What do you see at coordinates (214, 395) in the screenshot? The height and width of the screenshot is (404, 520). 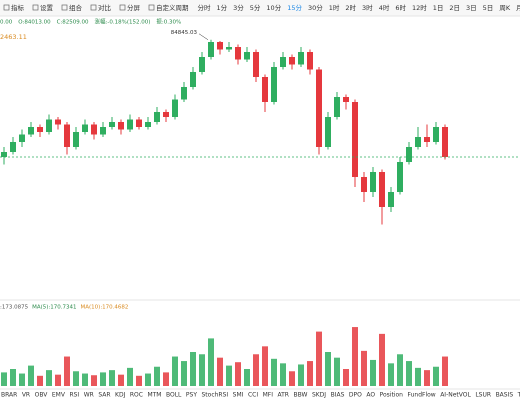 I see `indicator-tab: StochRSI` at bounding box center [214, 395].